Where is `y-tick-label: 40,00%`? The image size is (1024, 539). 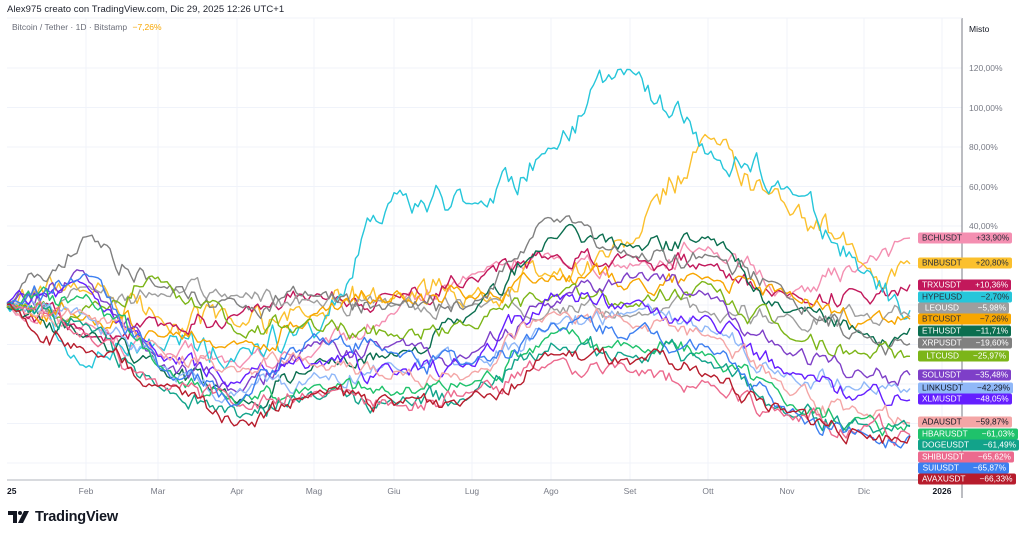
y-tick-label: 40,00% is located at coordinates (983, 226).